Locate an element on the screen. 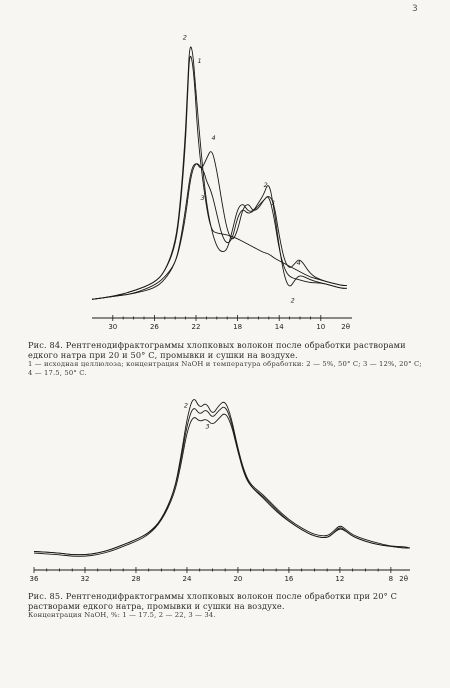  x-tick-label: 16 is located at coordinates (288, 579).